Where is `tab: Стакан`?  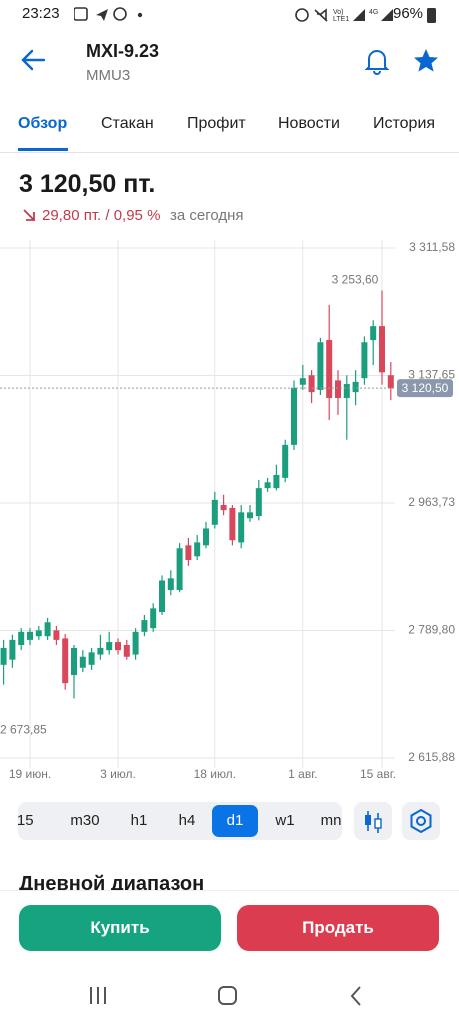 tab: Стакан is located at coordinates (127, 123).